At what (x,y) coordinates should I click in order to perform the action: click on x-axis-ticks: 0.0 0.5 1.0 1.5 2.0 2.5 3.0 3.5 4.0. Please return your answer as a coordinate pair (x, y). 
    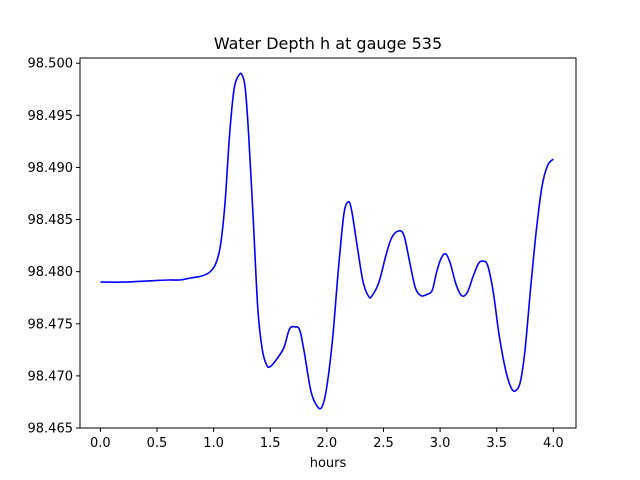
    Looking at the image, I should click on (327, 439).